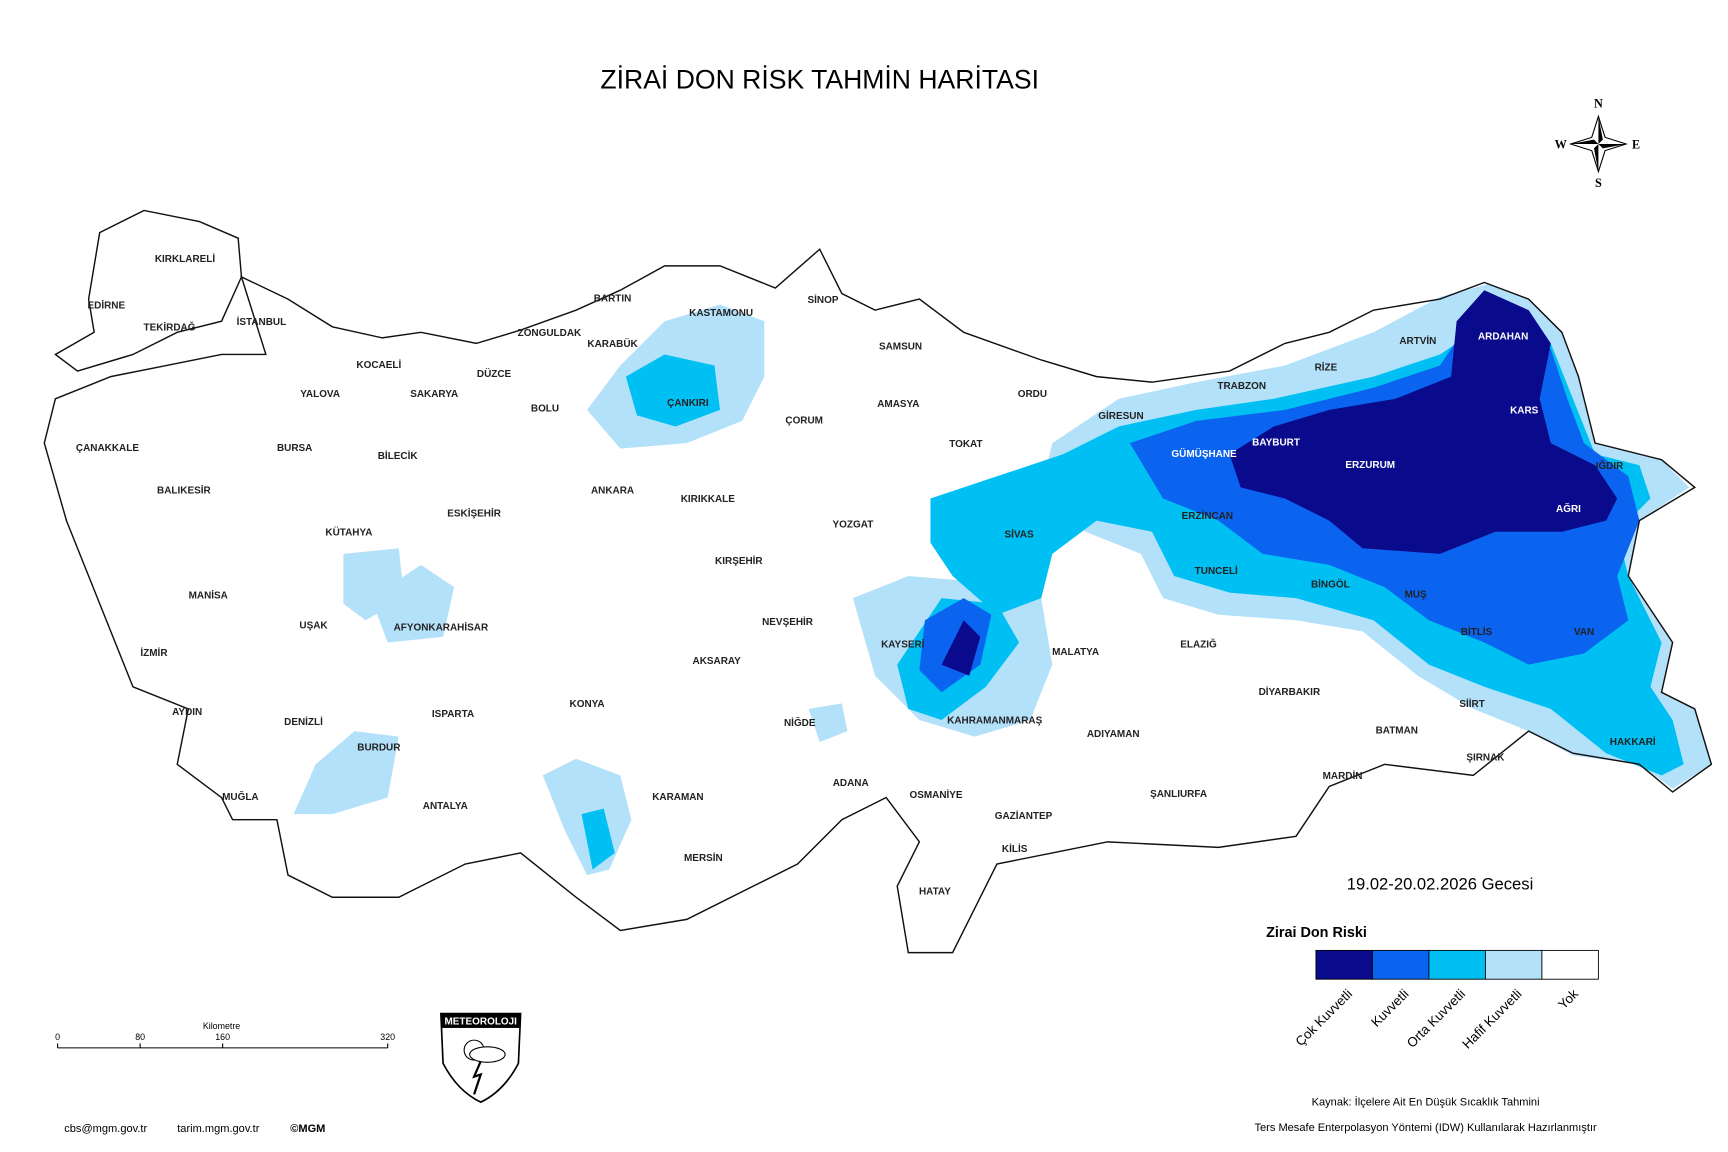  Describe the element at coordinates (1075, 652) in the screenshot. I see `province-label: MALATYA` at that location.